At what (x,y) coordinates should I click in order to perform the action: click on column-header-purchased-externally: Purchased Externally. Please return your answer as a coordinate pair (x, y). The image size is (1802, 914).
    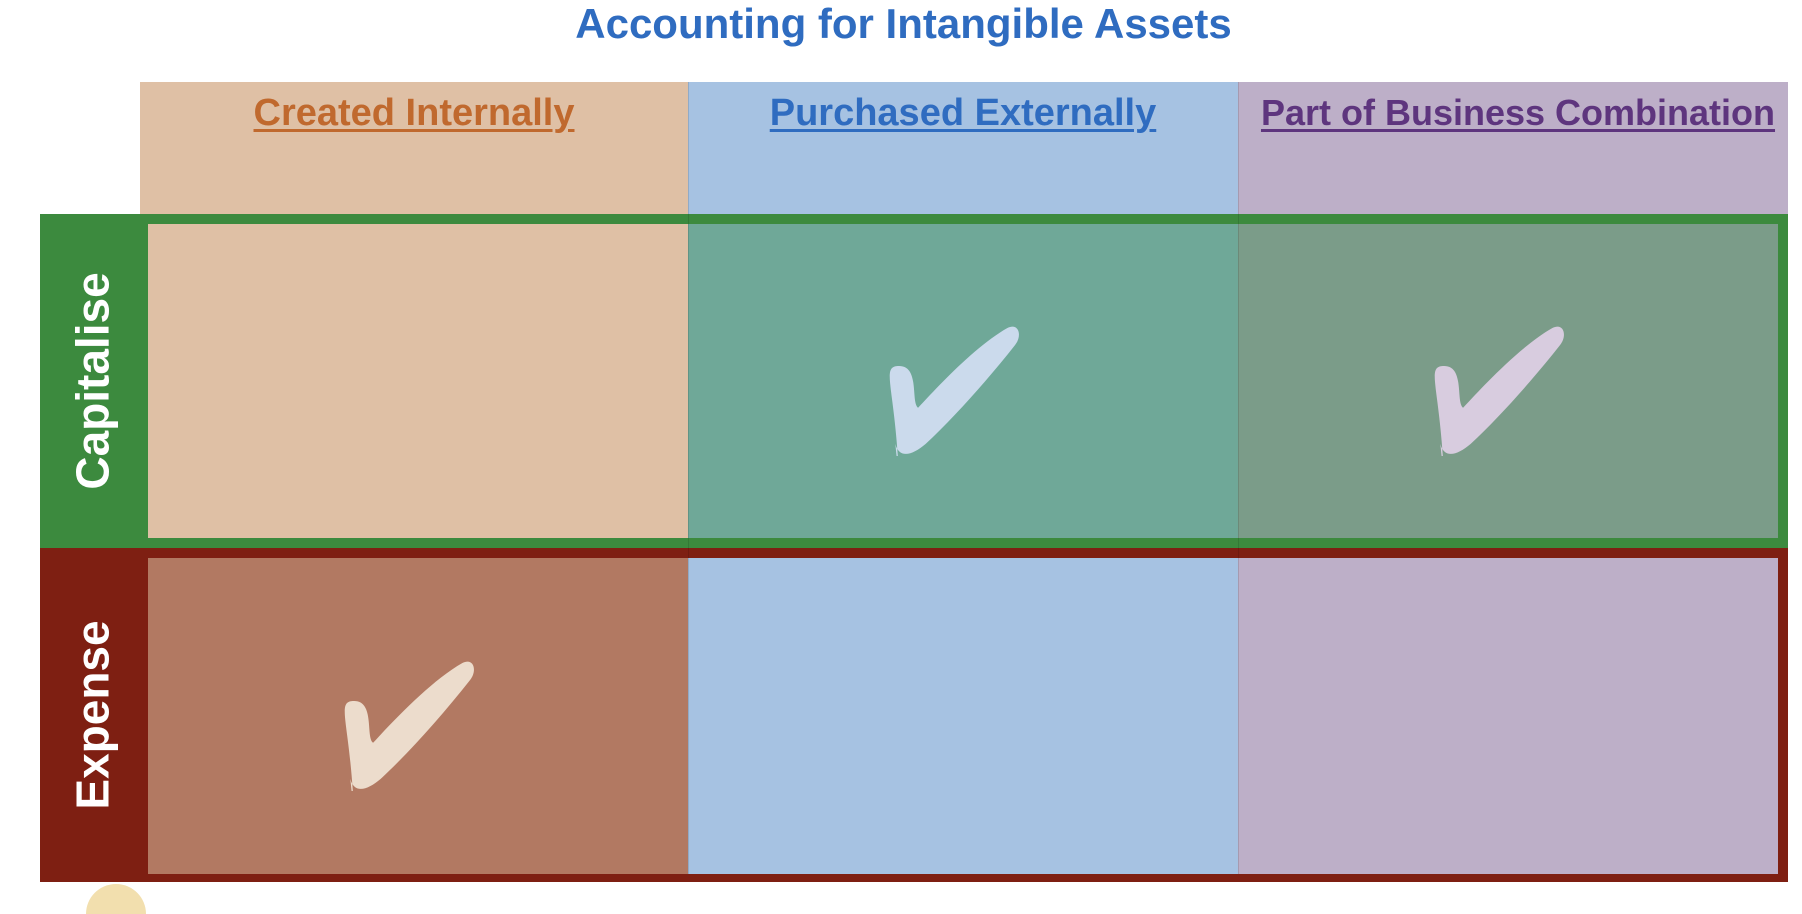
    Looking at the image, I should click on (963, 148).